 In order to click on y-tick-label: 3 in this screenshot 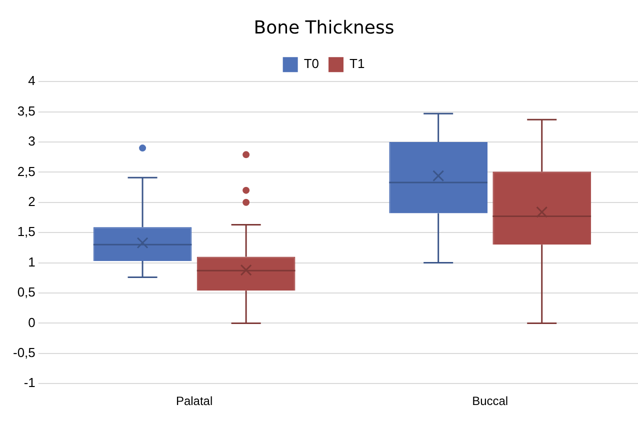, I will do `click(32, 141)`.